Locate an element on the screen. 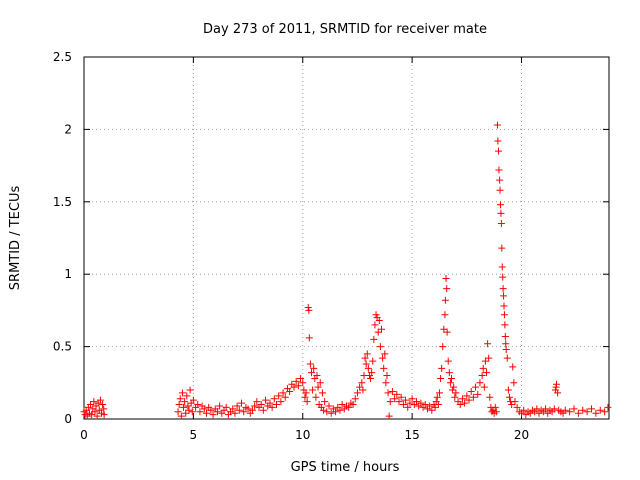  x-tick-label: 0 is located at coordinates (84, 435).